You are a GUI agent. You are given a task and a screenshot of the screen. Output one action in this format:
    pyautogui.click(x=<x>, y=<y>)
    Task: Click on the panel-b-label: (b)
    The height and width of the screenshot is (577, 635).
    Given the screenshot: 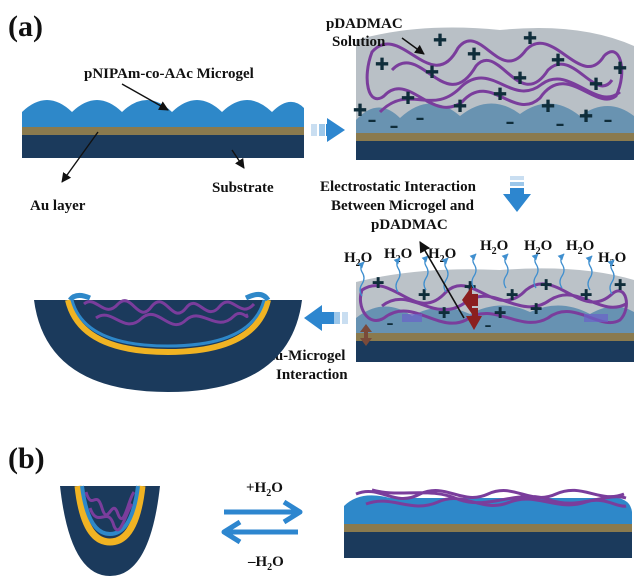 What is the action you would take?
    pyautogui.click(x=26, y=458)
    